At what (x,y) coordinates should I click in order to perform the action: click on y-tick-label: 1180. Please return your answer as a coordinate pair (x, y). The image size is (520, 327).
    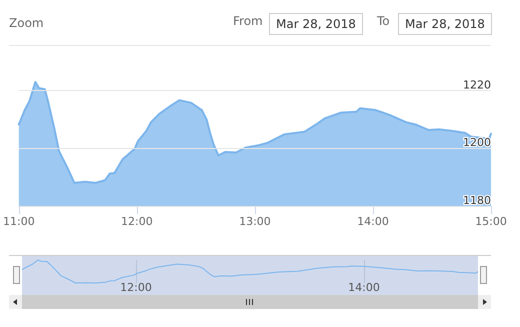
    Looking at the image, I should click on (477, 200).